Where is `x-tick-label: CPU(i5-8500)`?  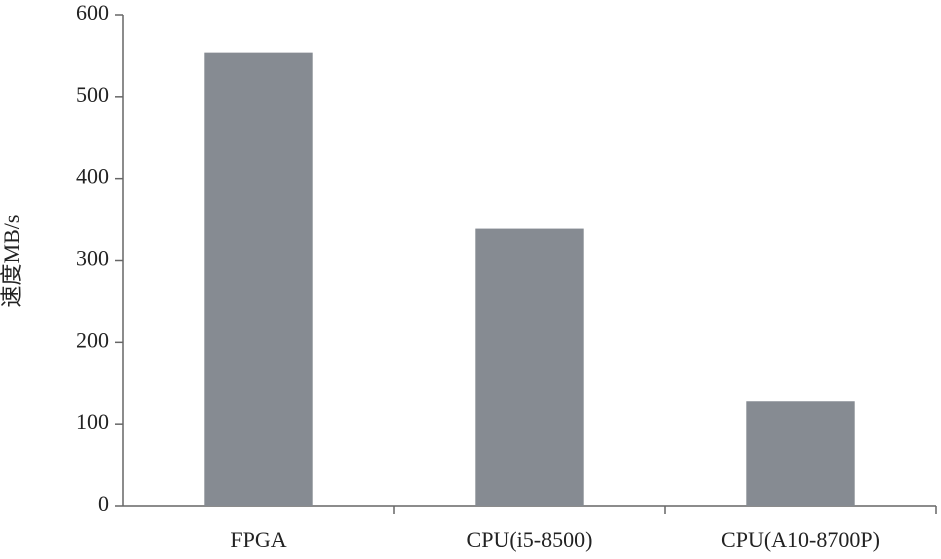 x-tick-label: CPU(i5-8500) is located at coordinates (530, 539).